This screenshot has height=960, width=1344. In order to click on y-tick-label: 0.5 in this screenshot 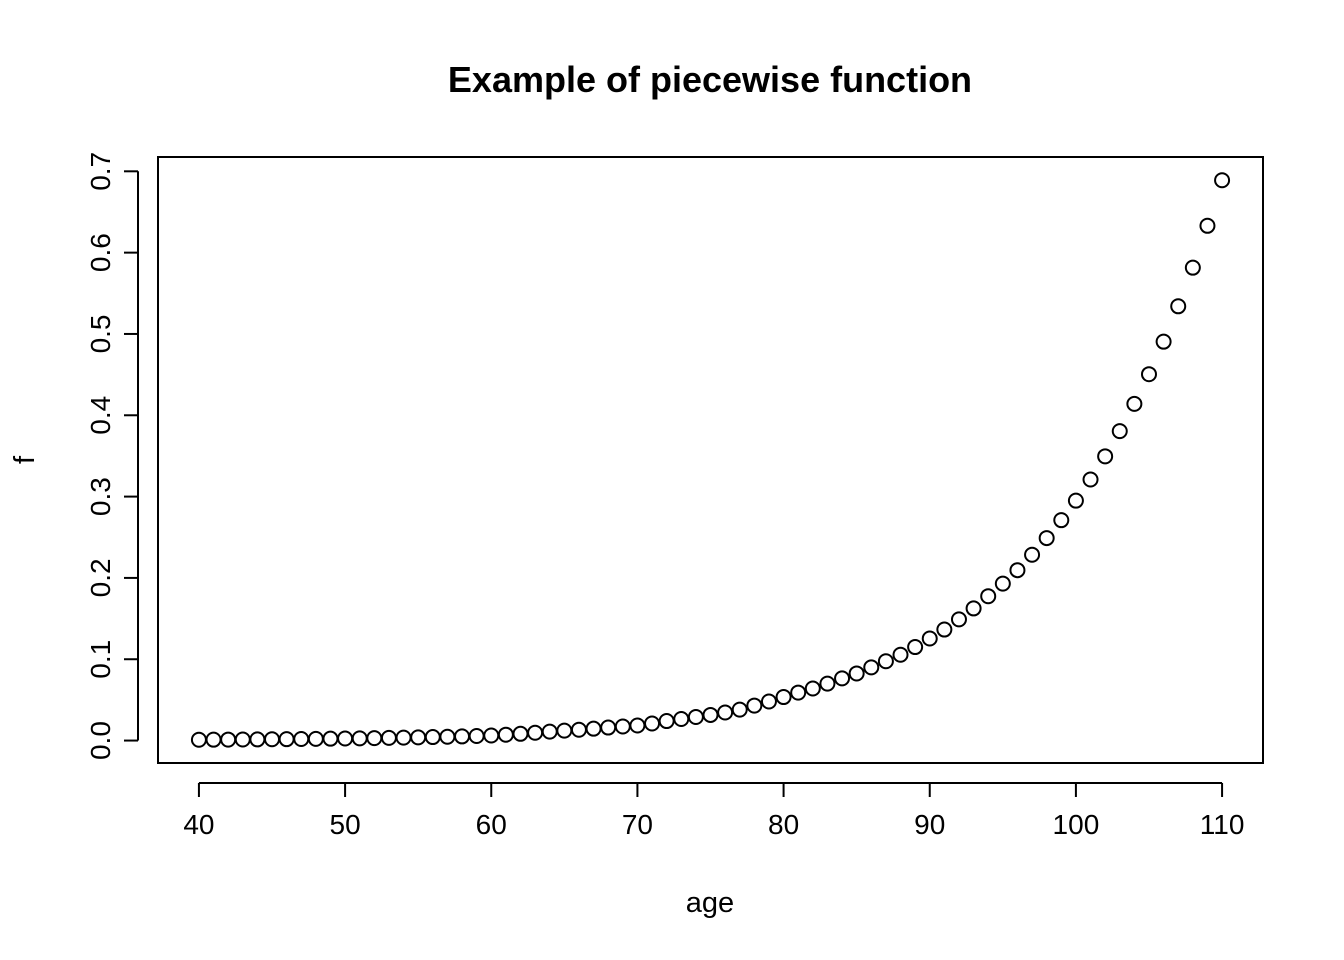, I will do `click(100, 333)`.